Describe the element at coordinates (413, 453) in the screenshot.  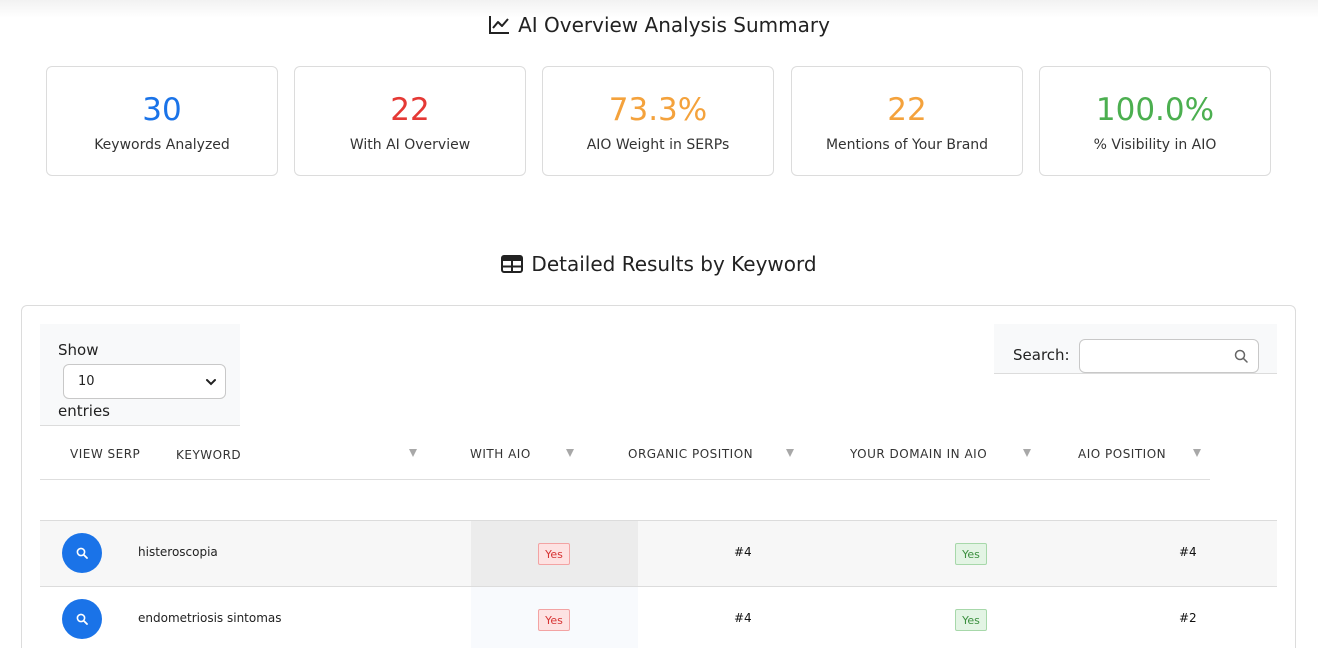
I see `sort-keyword-icon` at that location.